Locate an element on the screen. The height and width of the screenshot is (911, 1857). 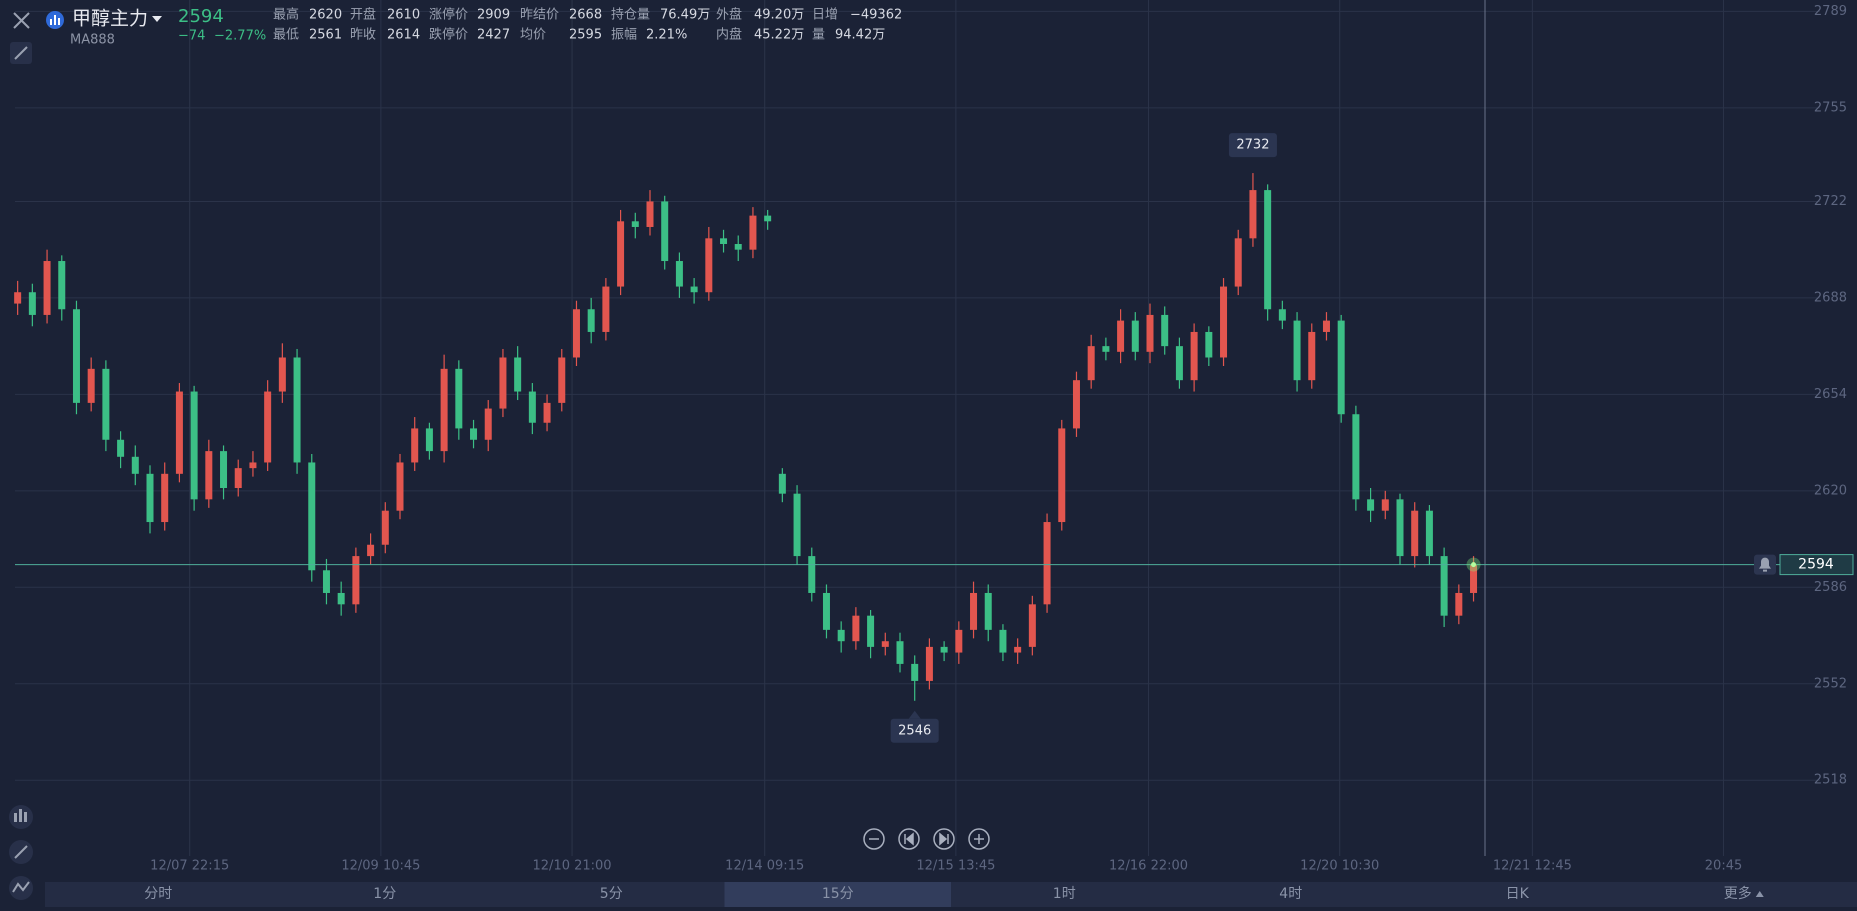
instrument-dropdown is located at coordinates (157, 19).